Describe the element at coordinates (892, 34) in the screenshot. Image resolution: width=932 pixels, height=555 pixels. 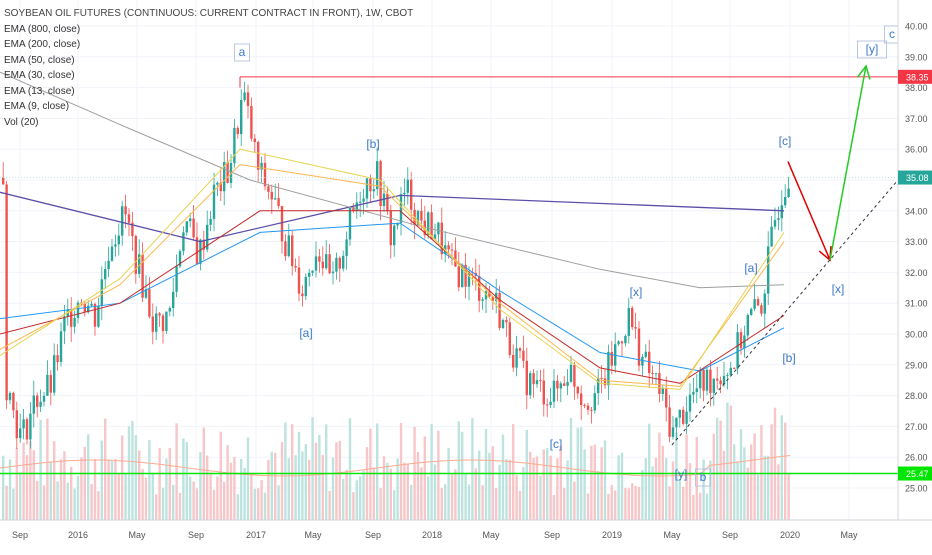
I see `wave-label: c` at that location.